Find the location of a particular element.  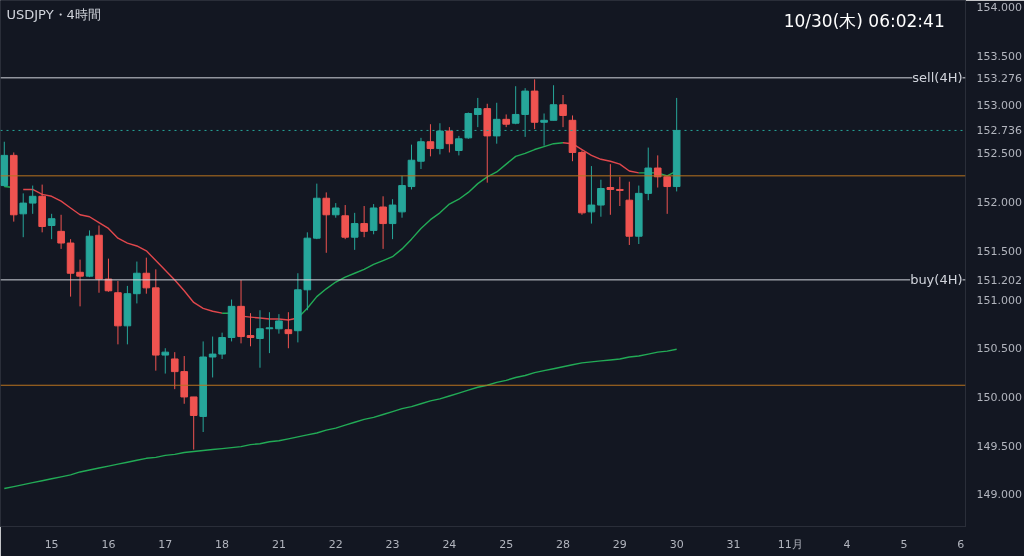

y-tick-label: 149.500 is located at coordinates (999, 446).